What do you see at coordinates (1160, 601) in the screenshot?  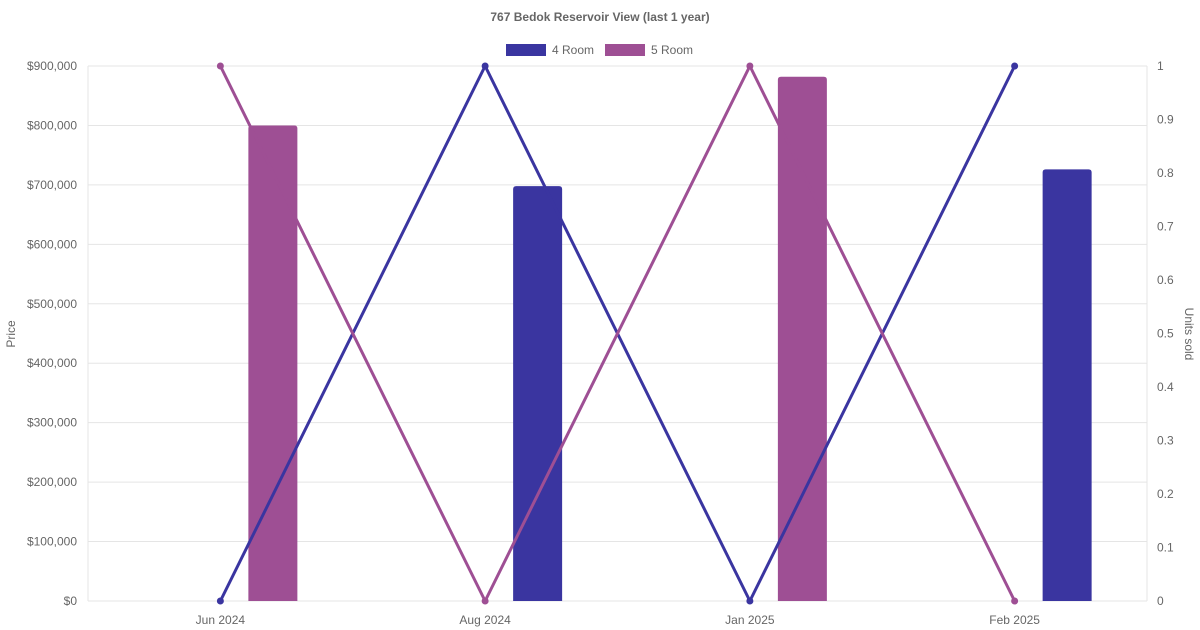 I see `right-tick-label: 0` at bounding box center [1160, 601].